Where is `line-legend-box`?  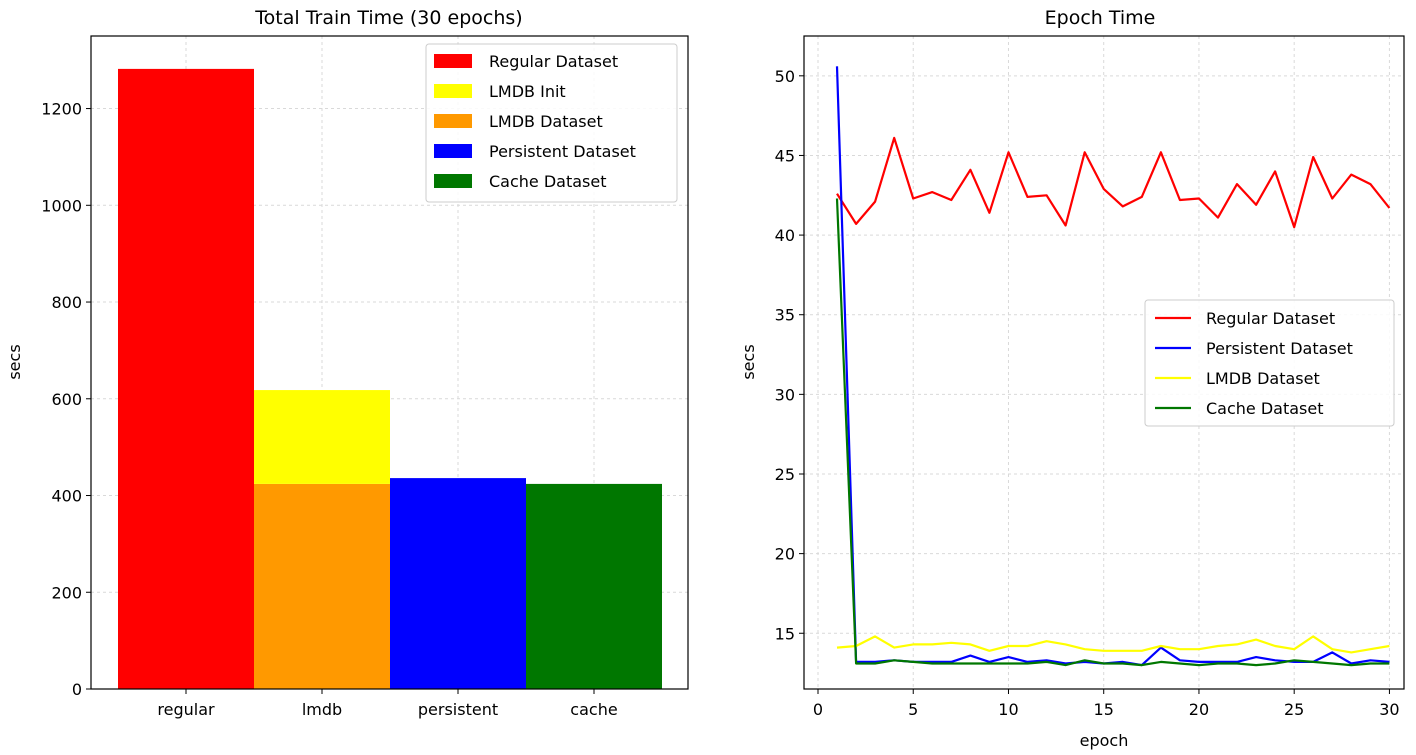
line-legend-box is located at coordinates (1269, 363).